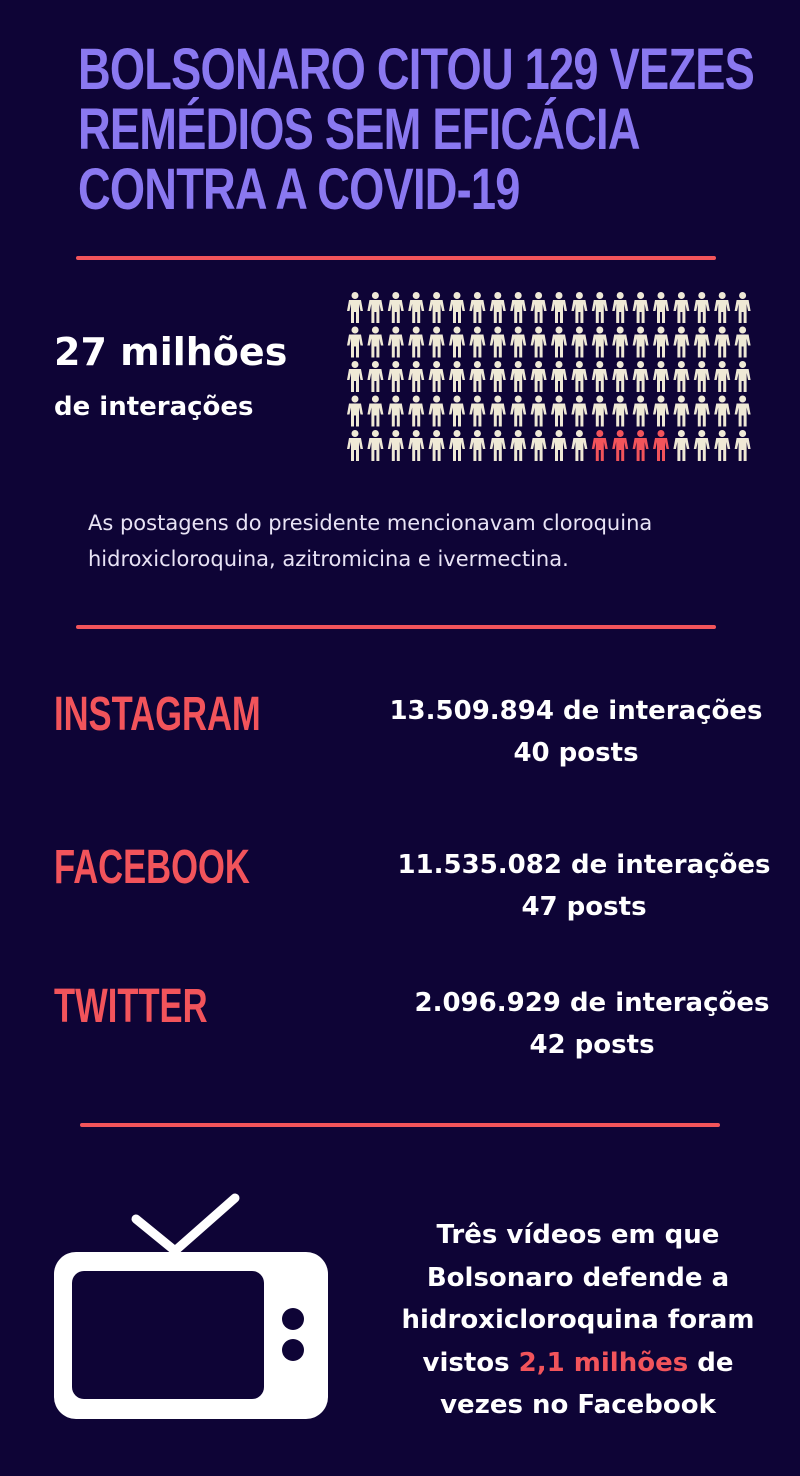  Describe the element at coordinates (157, 714) in the screenshot. I see `platform-name-instagram: INSTAGRAM` at that location.